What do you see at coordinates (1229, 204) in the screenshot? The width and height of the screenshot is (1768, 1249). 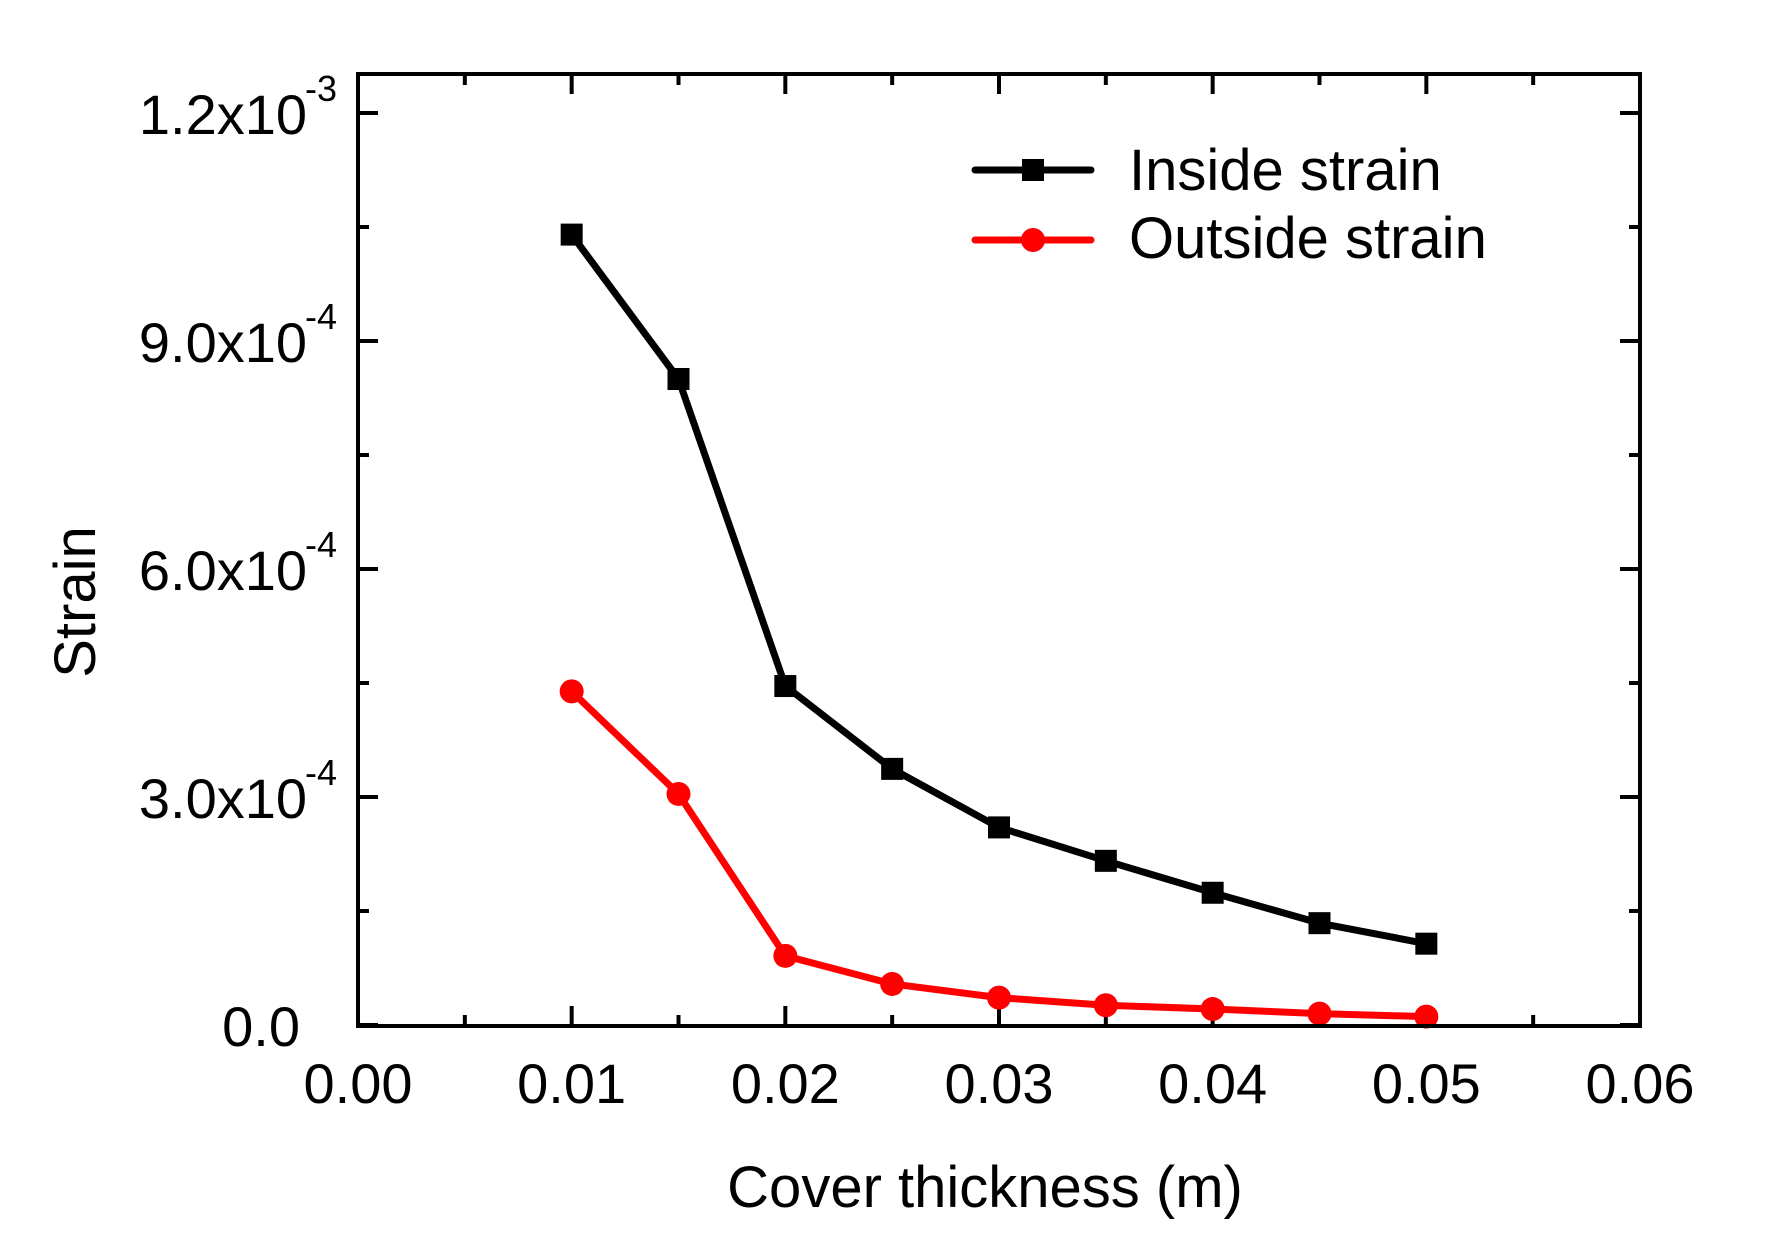 I see `legend: Inside strain Outside strain` at bounding box center [1229, 204].